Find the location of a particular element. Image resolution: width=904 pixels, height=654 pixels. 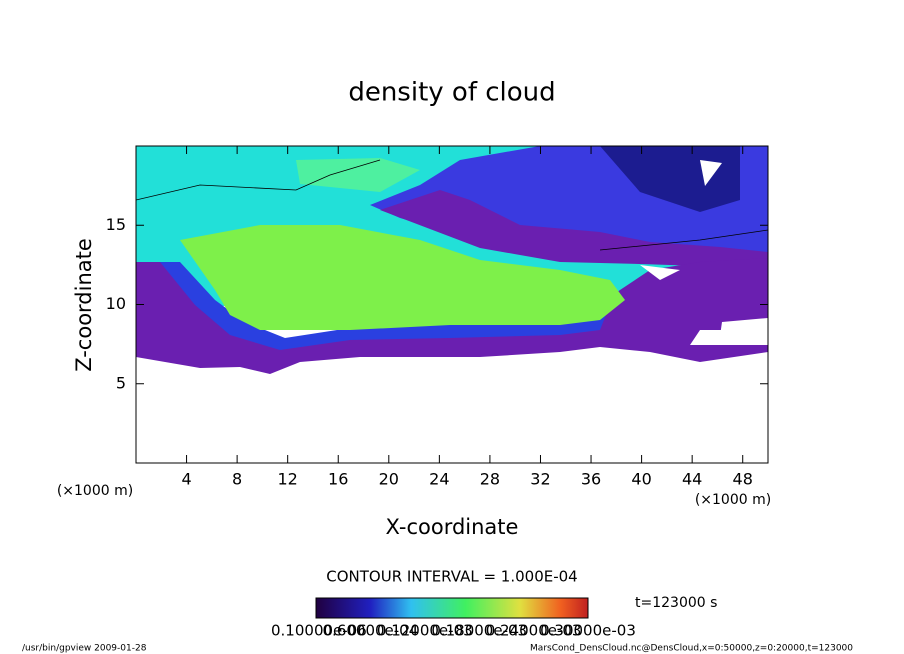

x-tick-label: 32 is located at coordinates (540, 479).